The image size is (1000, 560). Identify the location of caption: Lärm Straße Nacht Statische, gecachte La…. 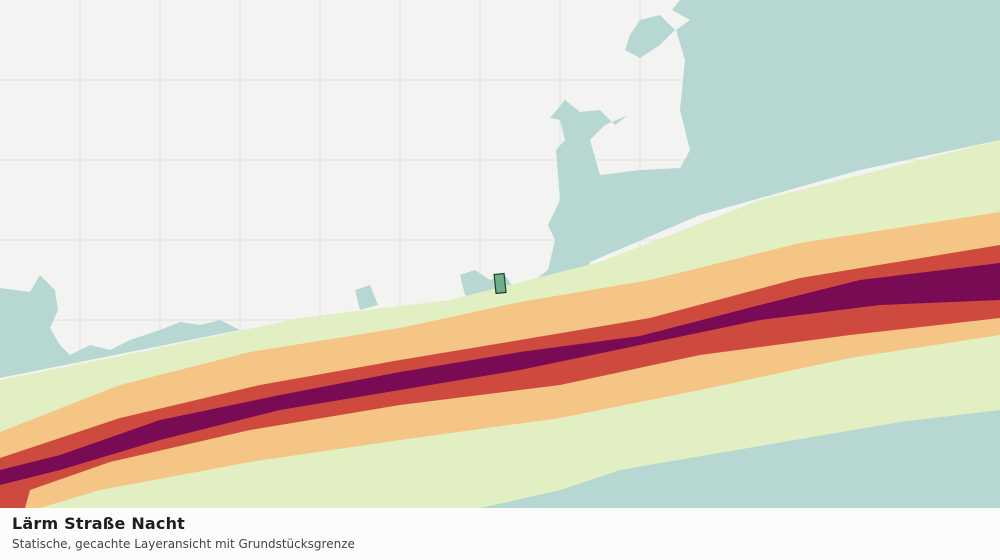
(500, 534).